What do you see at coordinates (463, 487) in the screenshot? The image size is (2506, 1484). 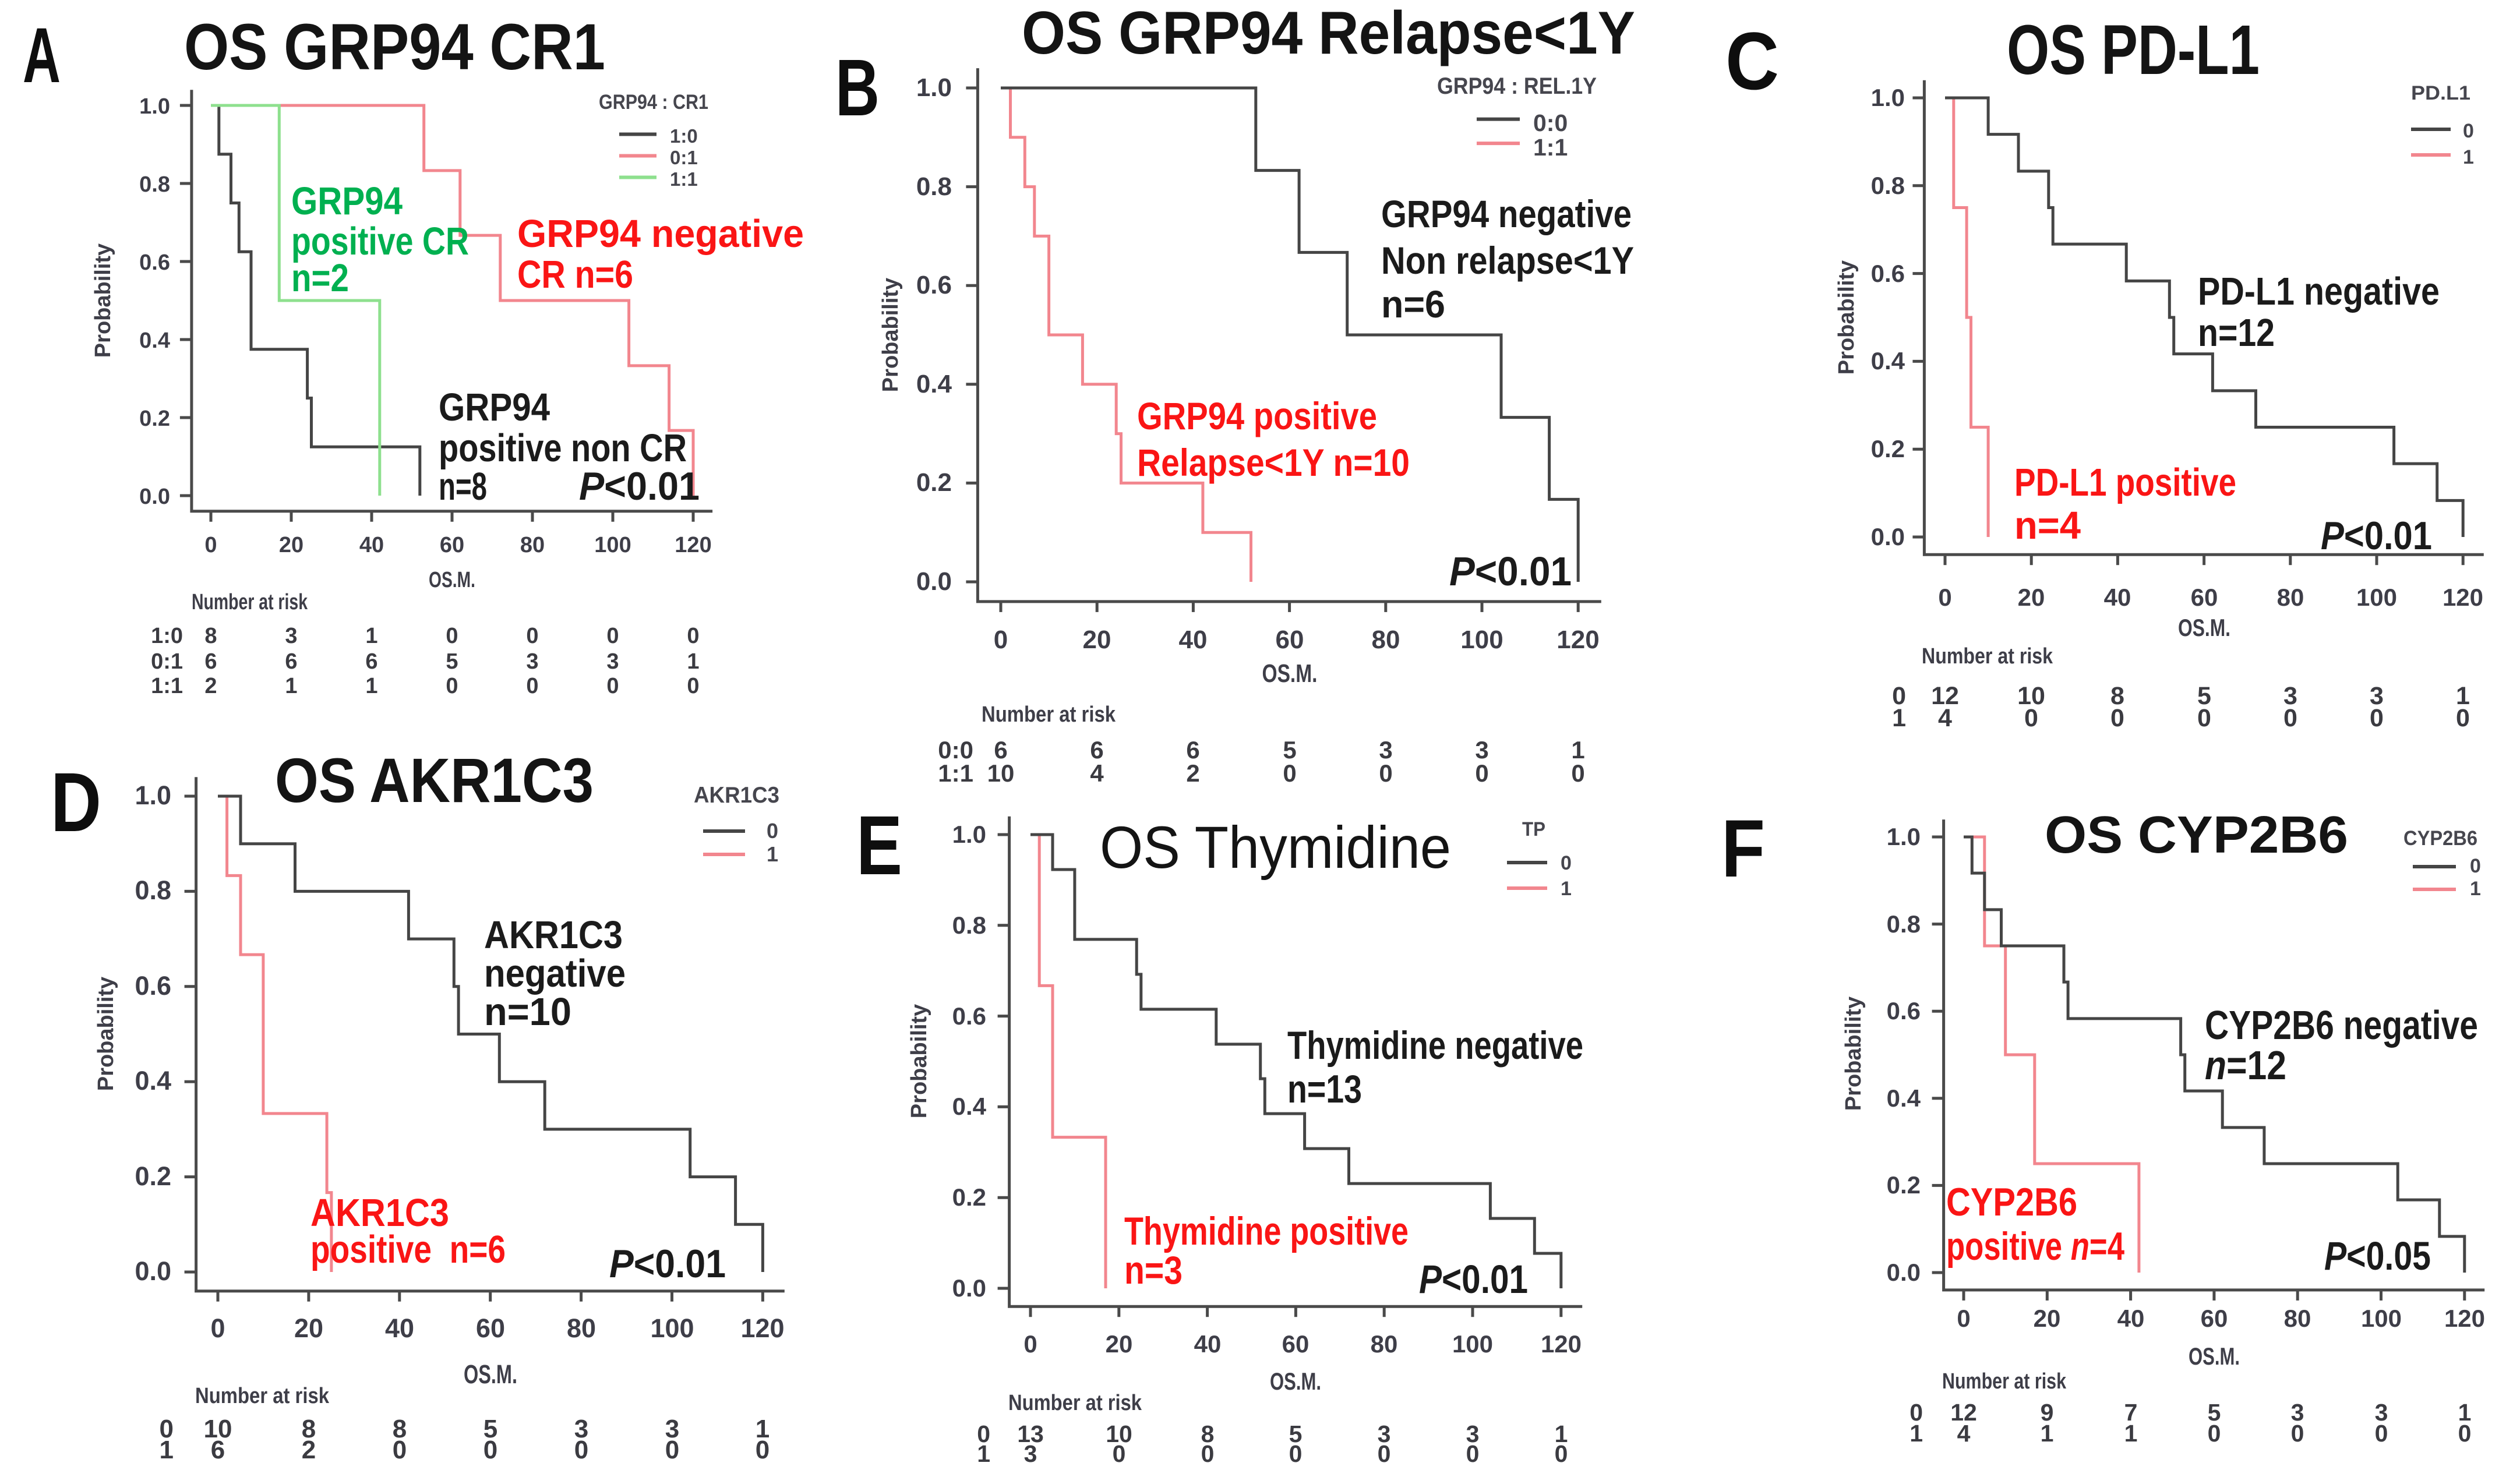 I see `svg-text: n=8` at bounding box center [463, 487].